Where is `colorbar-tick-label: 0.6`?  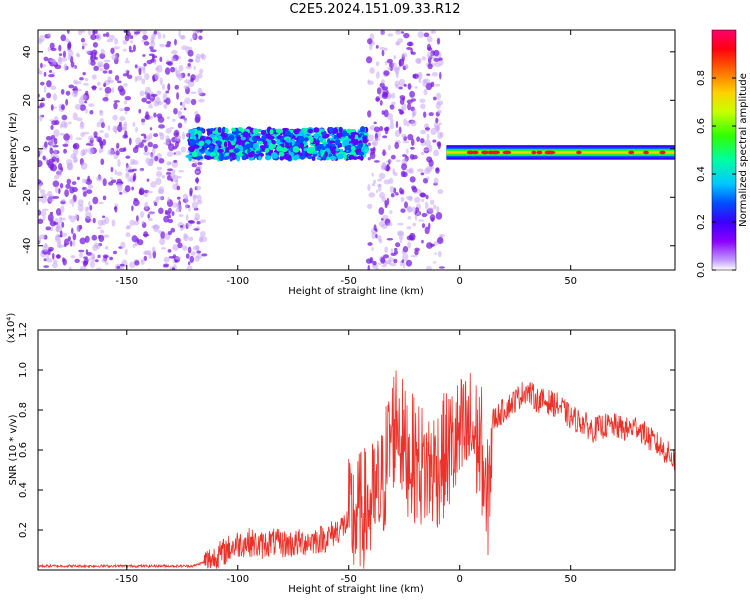
colorbar-tick-label: 0.6 is located at coordinates (701, 126).